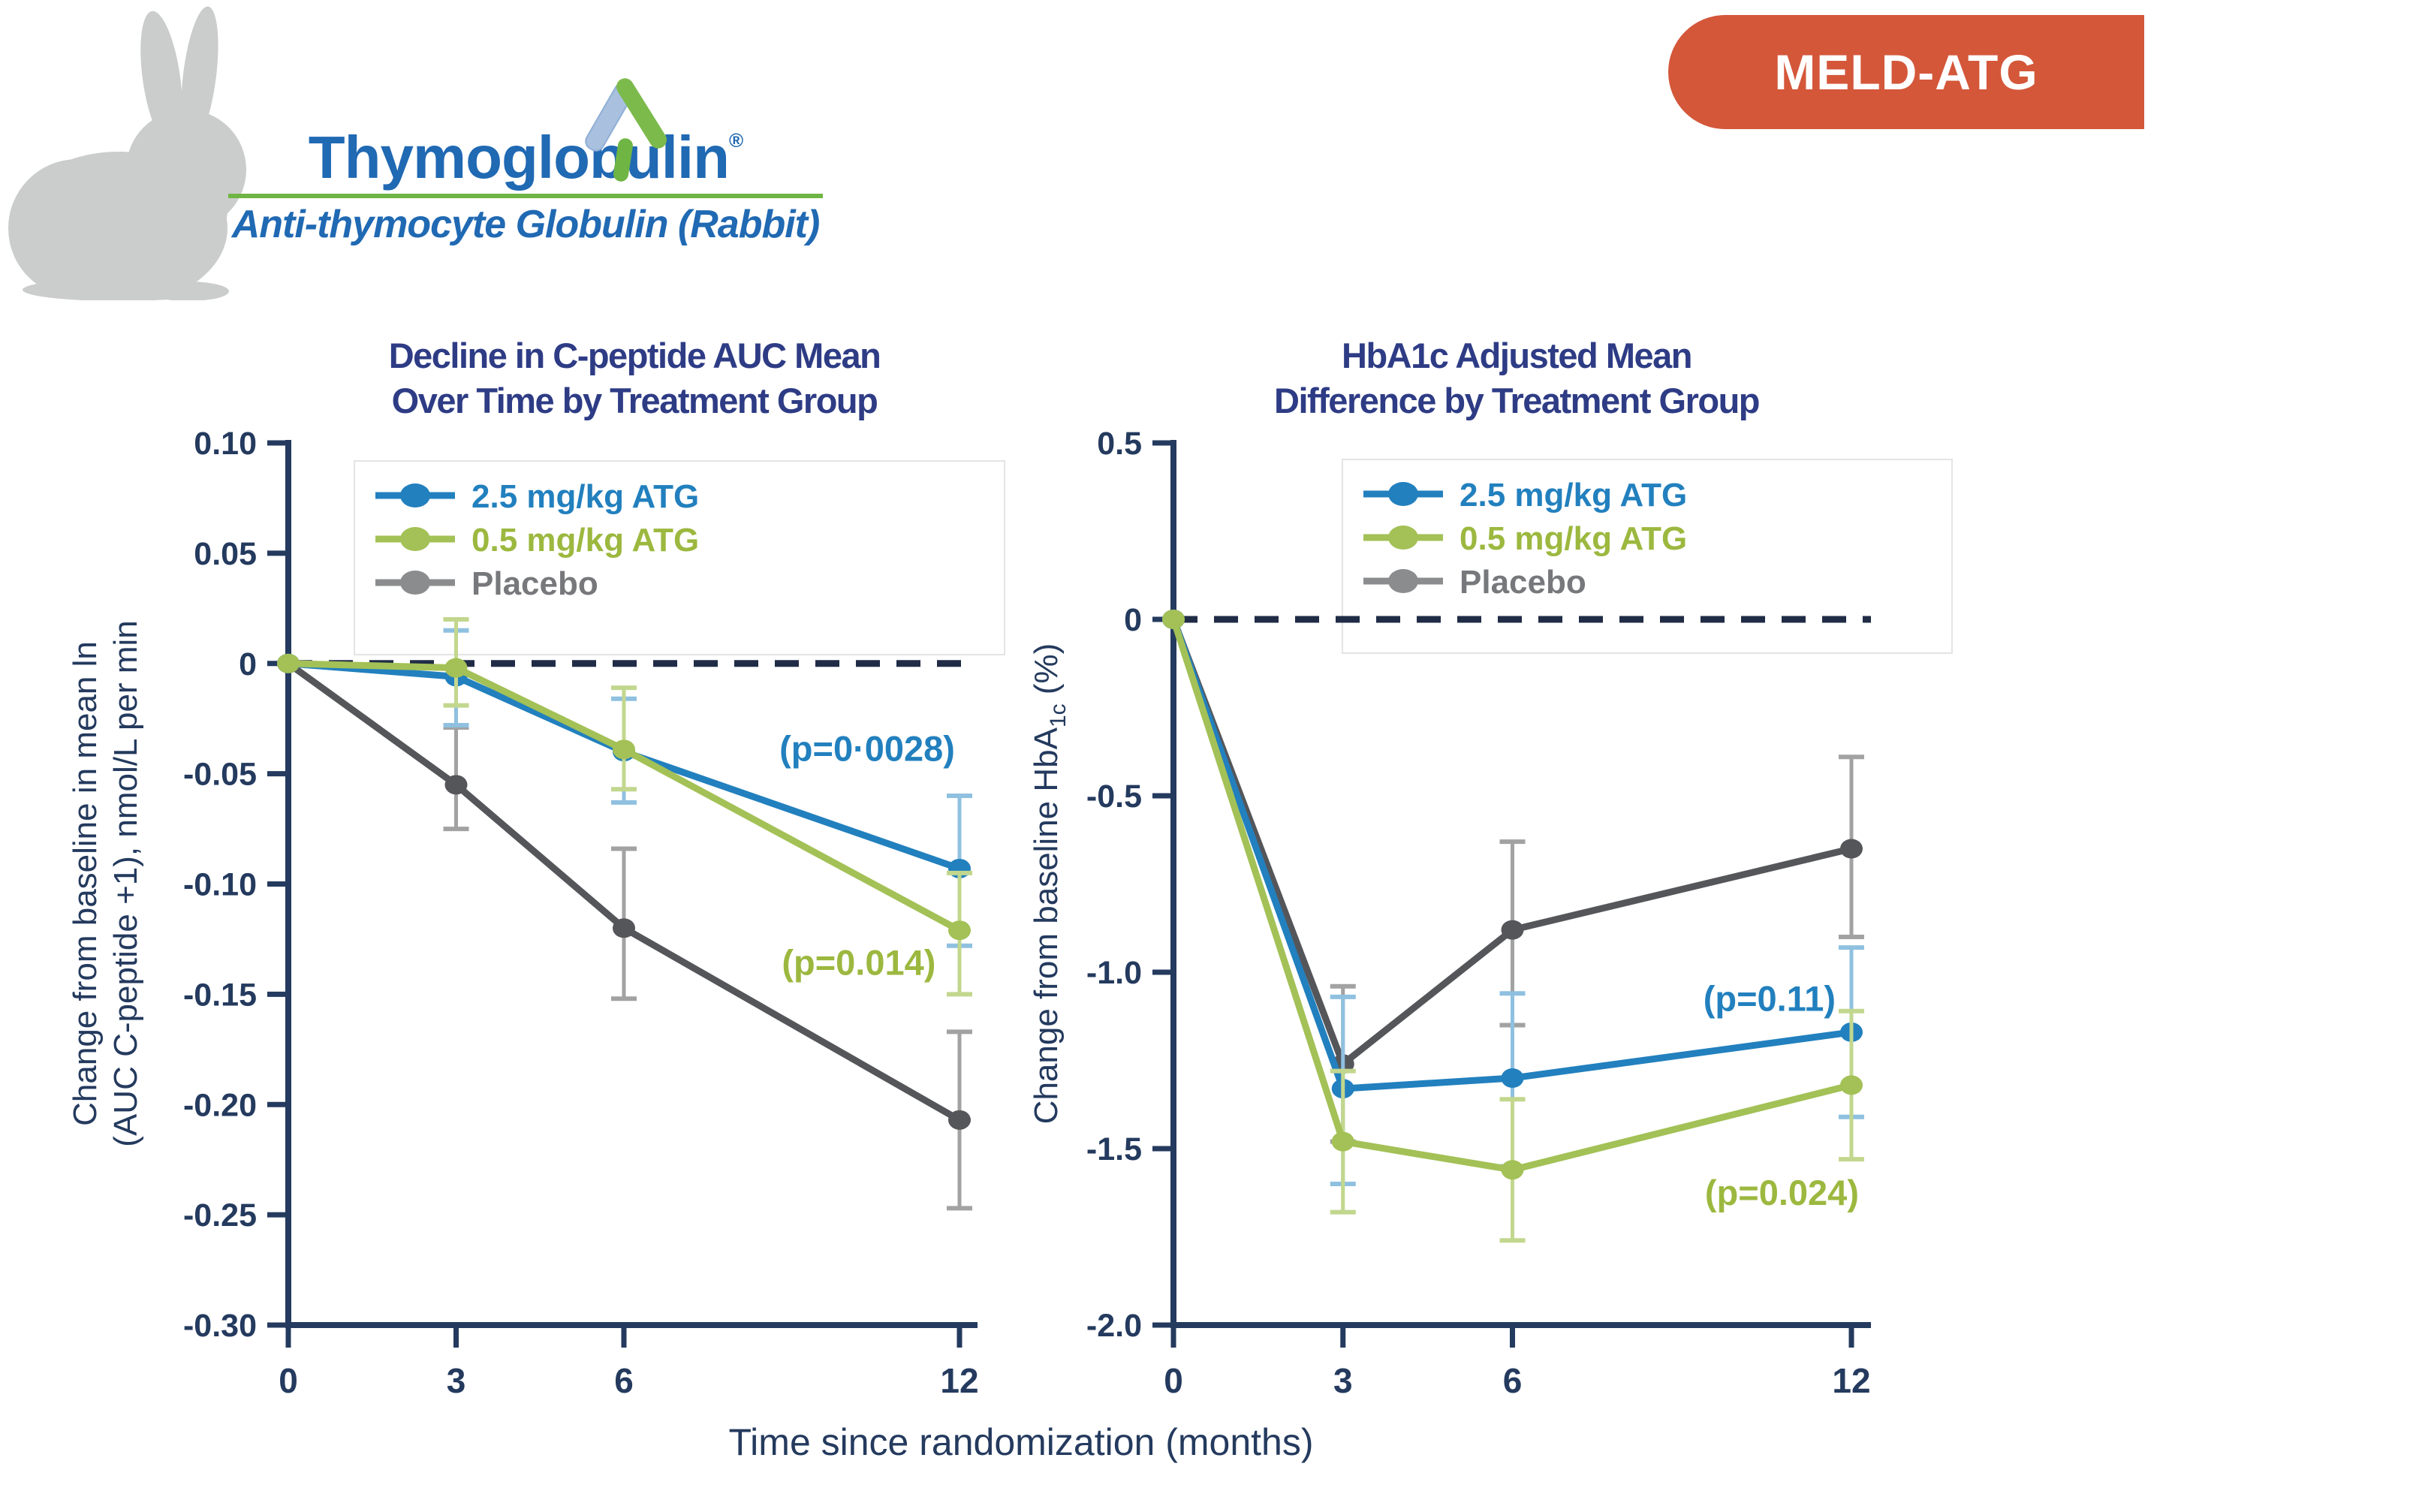 The width and height of the screenshot is (2413, 1512). Describe the element at coordinates (1782, 1192) in the screenshot. I see `p-value-annotation: (p=0.024)` at that location.